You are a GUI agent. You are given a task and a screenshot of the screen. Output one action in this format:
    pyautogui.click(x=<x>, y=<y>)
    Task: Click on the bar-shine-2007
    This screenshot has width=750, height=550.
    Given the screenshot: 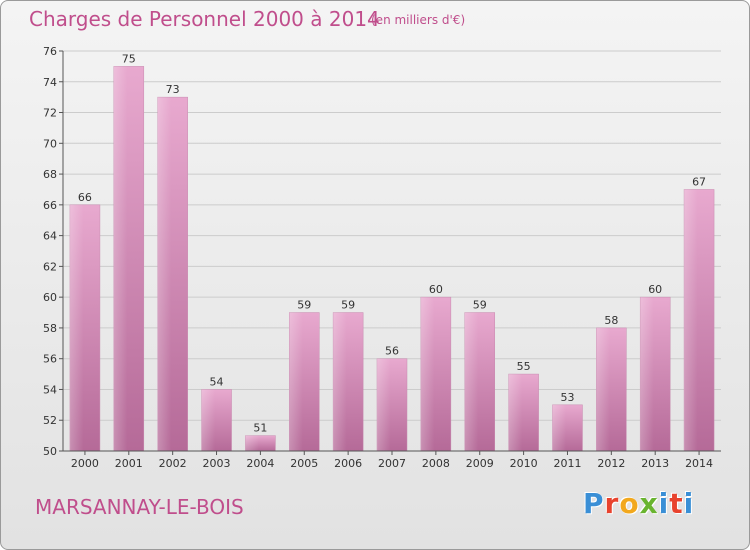 What is the action you would take?
    pyautogui.click(x=384, y=404)
    